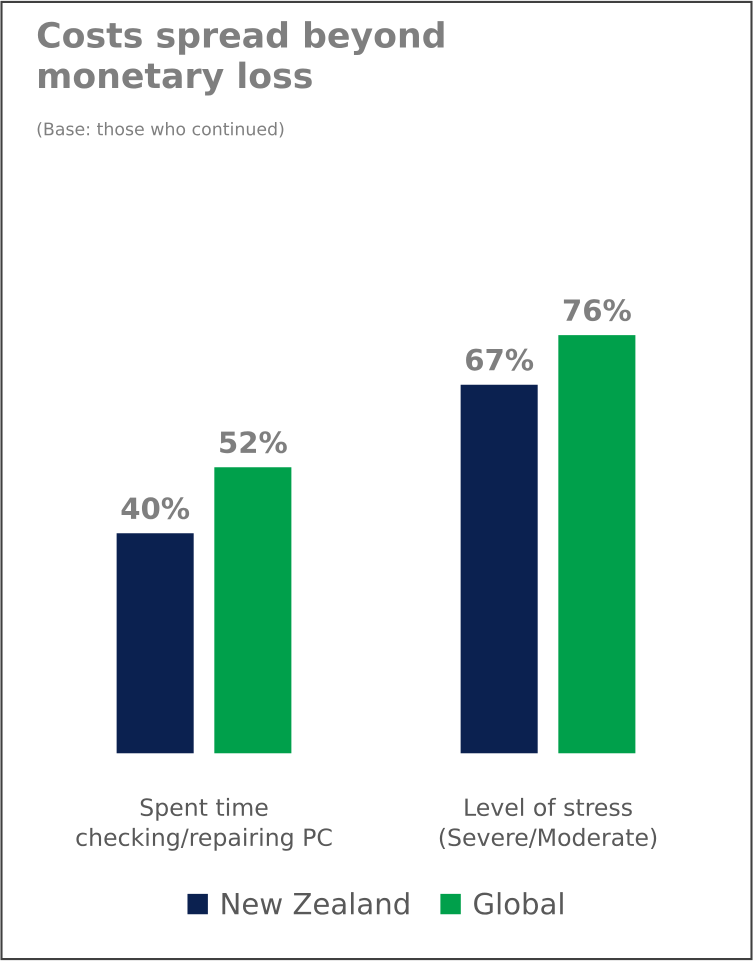  I want to click on legend-label: New Zealand, so click(315, 903).